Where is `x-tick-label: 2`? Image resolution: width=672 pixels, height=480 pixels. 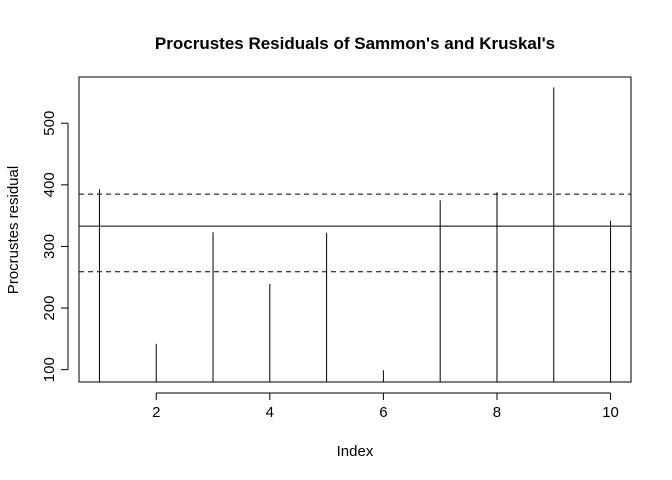 x-tick-label: 2 is located at coordinates (156, 412).